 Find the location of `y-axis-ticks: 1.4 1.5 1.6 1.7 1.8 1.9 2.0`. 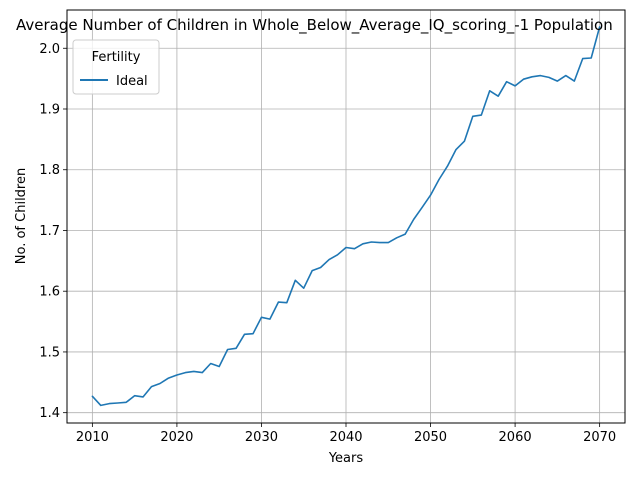

y-axis-ticks: 1.4 1.5 1.6 1.7 1.8 1.9 2.0 is located at coordinates (53, 231).